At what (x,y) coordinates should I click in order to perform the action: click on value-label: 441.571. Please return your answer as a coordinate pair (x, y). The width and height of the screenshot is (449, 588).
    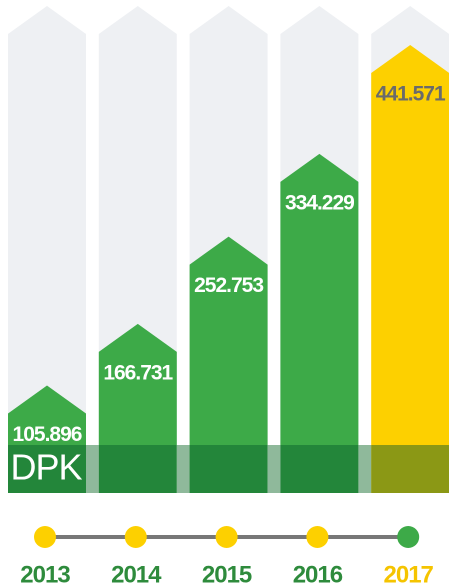
    Looking at the image, I should click on (411, 94).